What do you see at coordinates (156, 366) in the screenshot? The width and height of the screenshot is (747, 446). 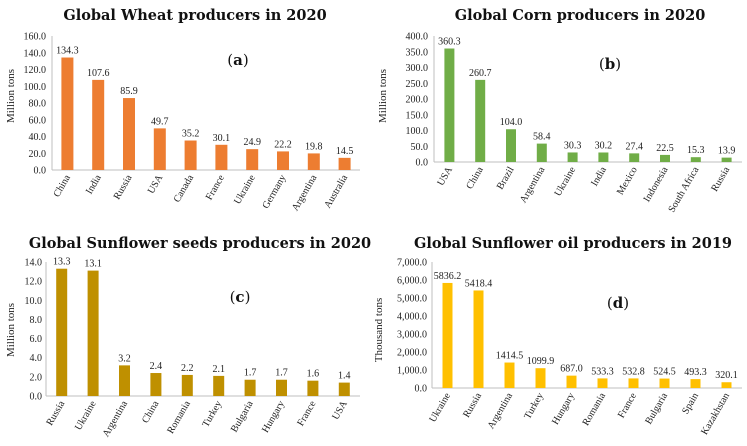 I see `data-label: 2.4` at bounding box center [156, 366].